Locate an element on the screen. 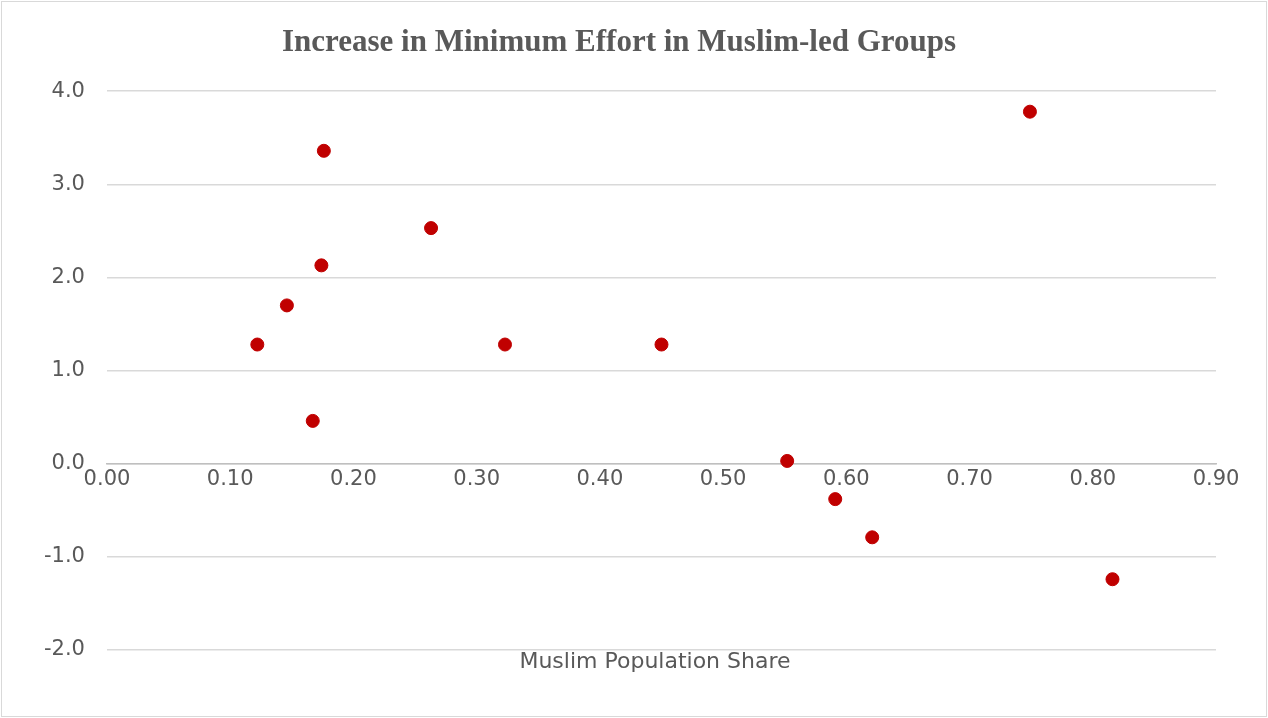 The image size is (1268, 718). y-tick-label: 2.0 is located at coordinates (68, 275).